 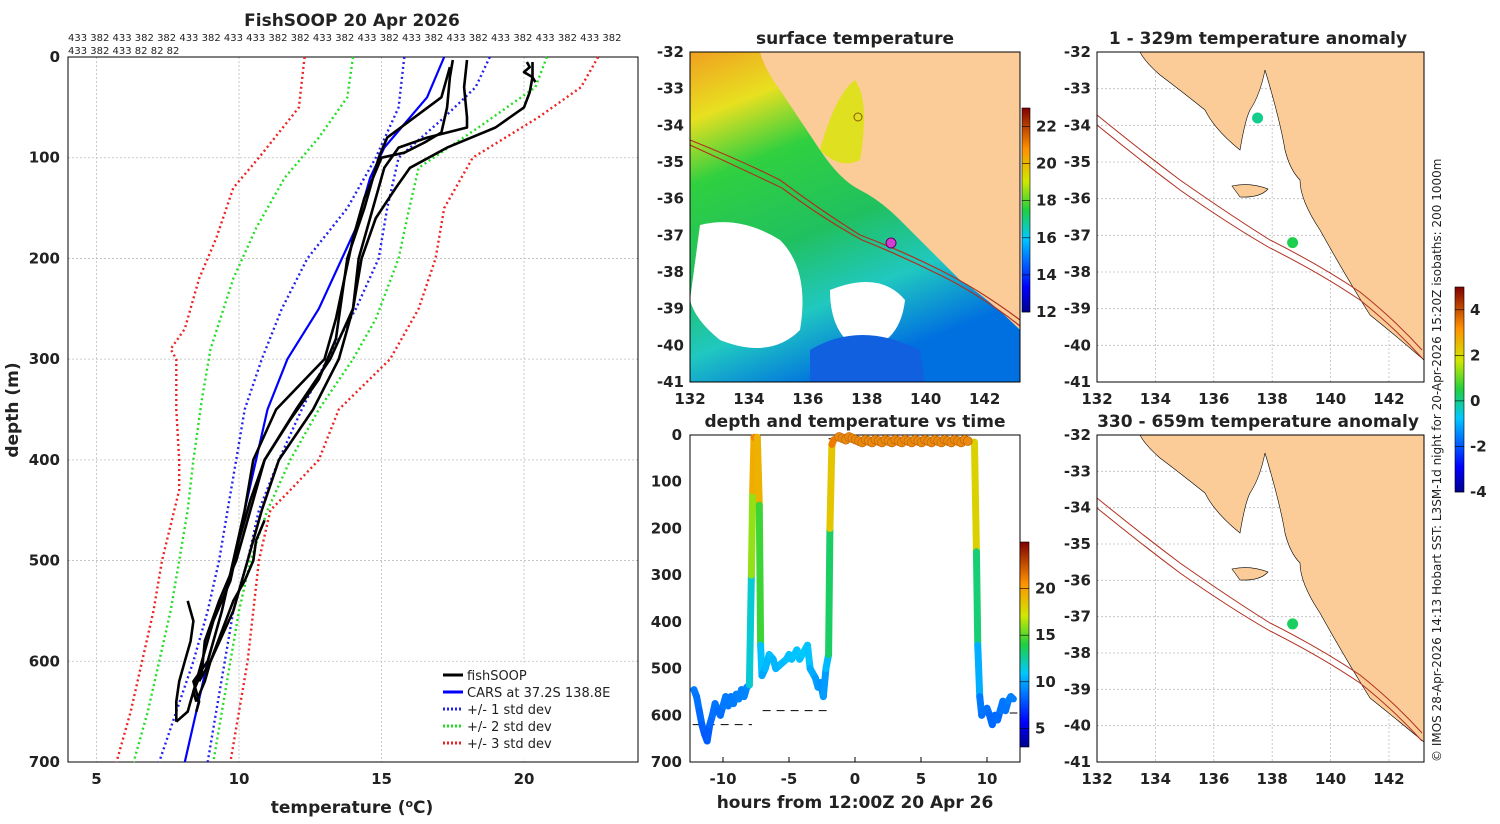 I want to click on depth-time-x-tick: -5, so click(x=789, y=779).